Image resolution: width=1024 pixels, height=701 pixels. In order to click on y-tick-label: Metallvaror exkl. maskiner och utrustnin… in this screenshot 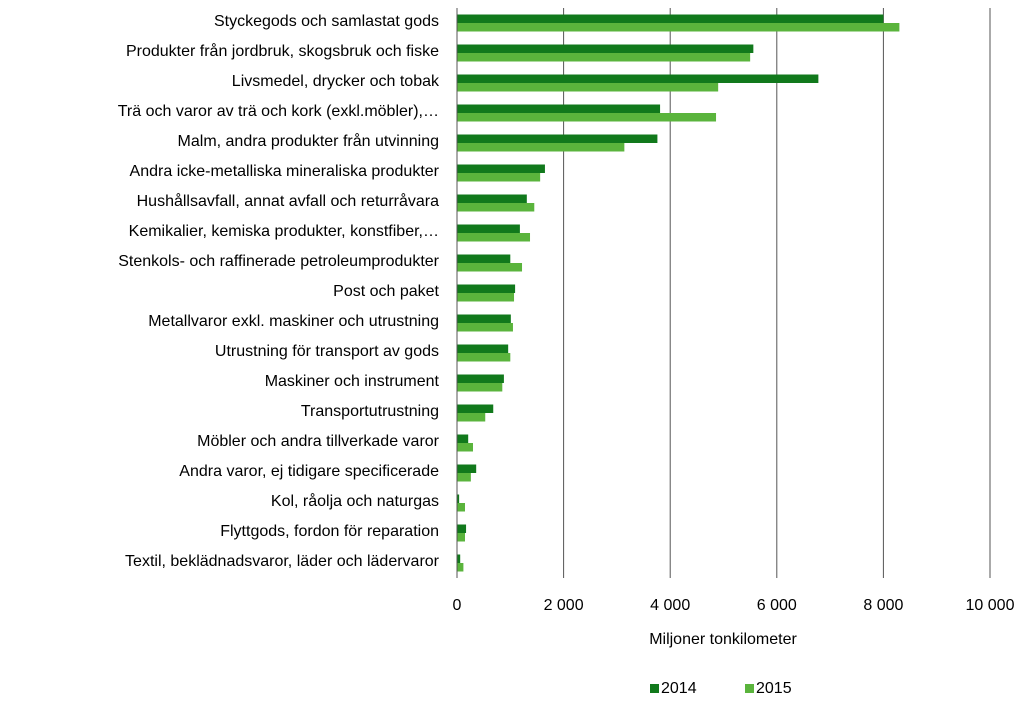, I will do `click(293, 321)`.